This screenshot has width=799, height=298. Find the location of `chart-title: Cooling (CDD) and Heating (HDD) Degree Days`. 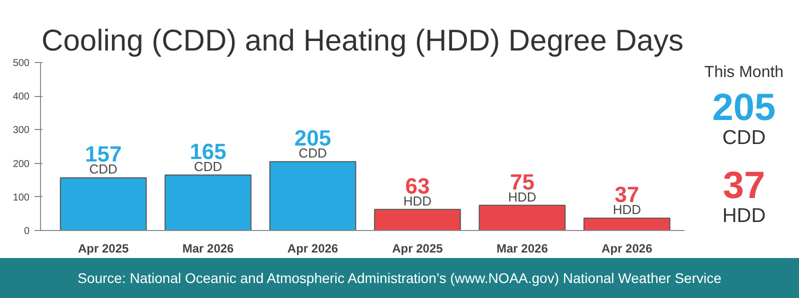

chart-title: Cooling (CDD) and Heating (HDD) Degree Days is located at coordinates (363, 41).